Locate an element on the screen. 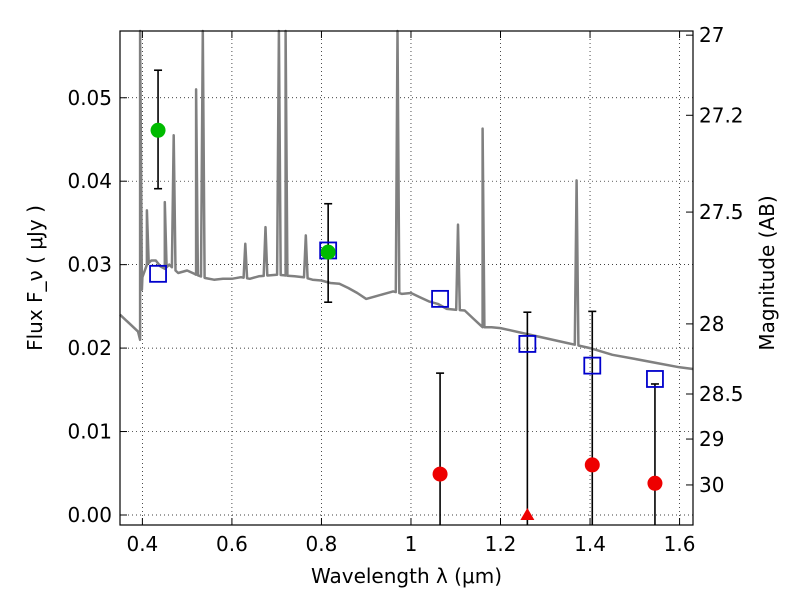 This screenshot has height=600, width=800. right-tick-label: 28.5 is located at coordinates (721, 394).